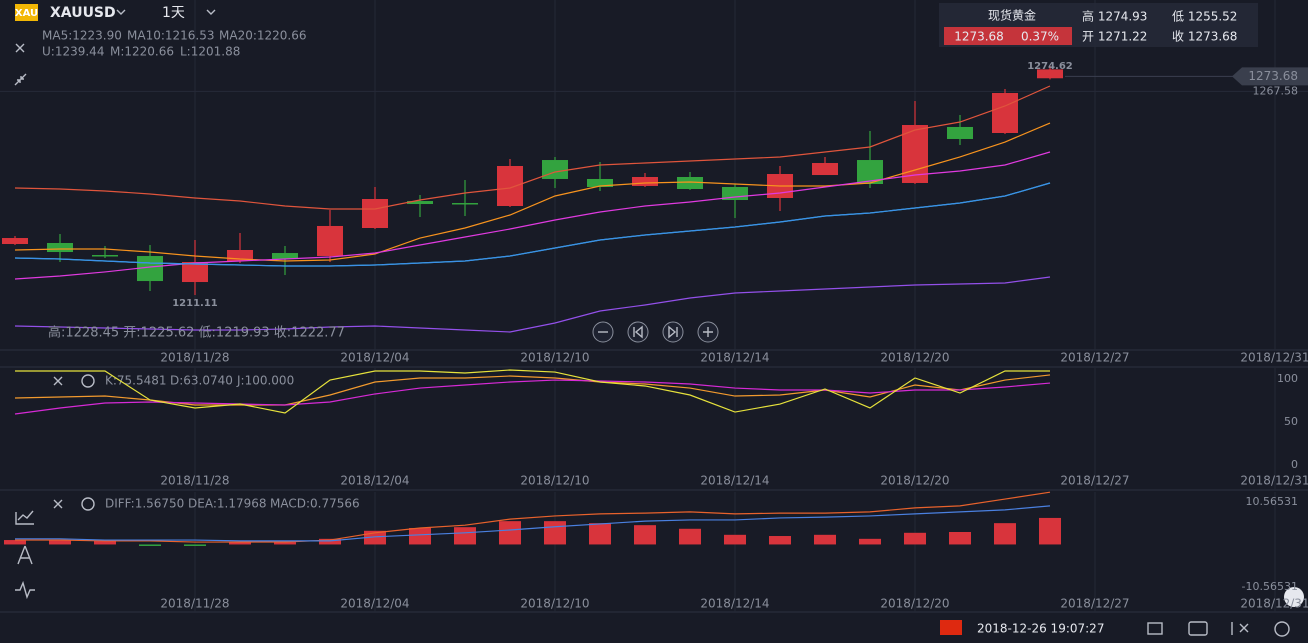  What do you see at coordinates (173, 13) in the screenshot?
I see `interval: 1天` at bounding box center [173, 13].